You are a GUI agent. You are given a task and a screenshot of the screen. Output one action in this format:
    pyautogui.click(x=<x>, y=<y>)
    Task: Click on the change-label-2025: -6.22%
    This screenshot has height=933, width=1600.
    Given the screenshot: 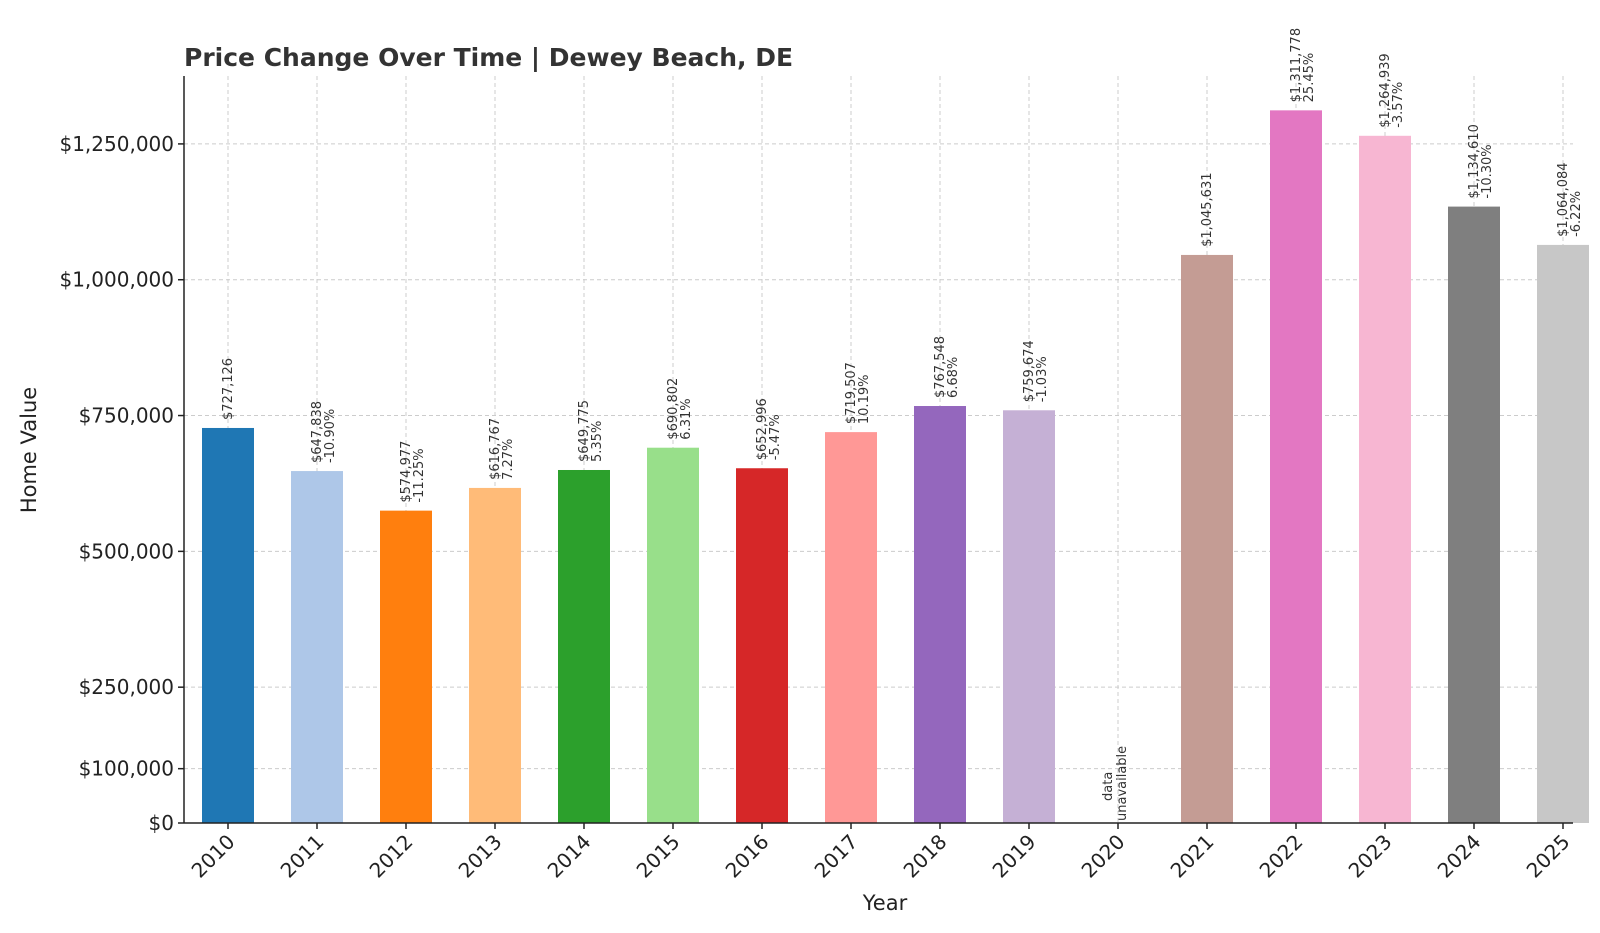 What is the action you would take?
    pyautogui.click(x=1576, y=214)
    